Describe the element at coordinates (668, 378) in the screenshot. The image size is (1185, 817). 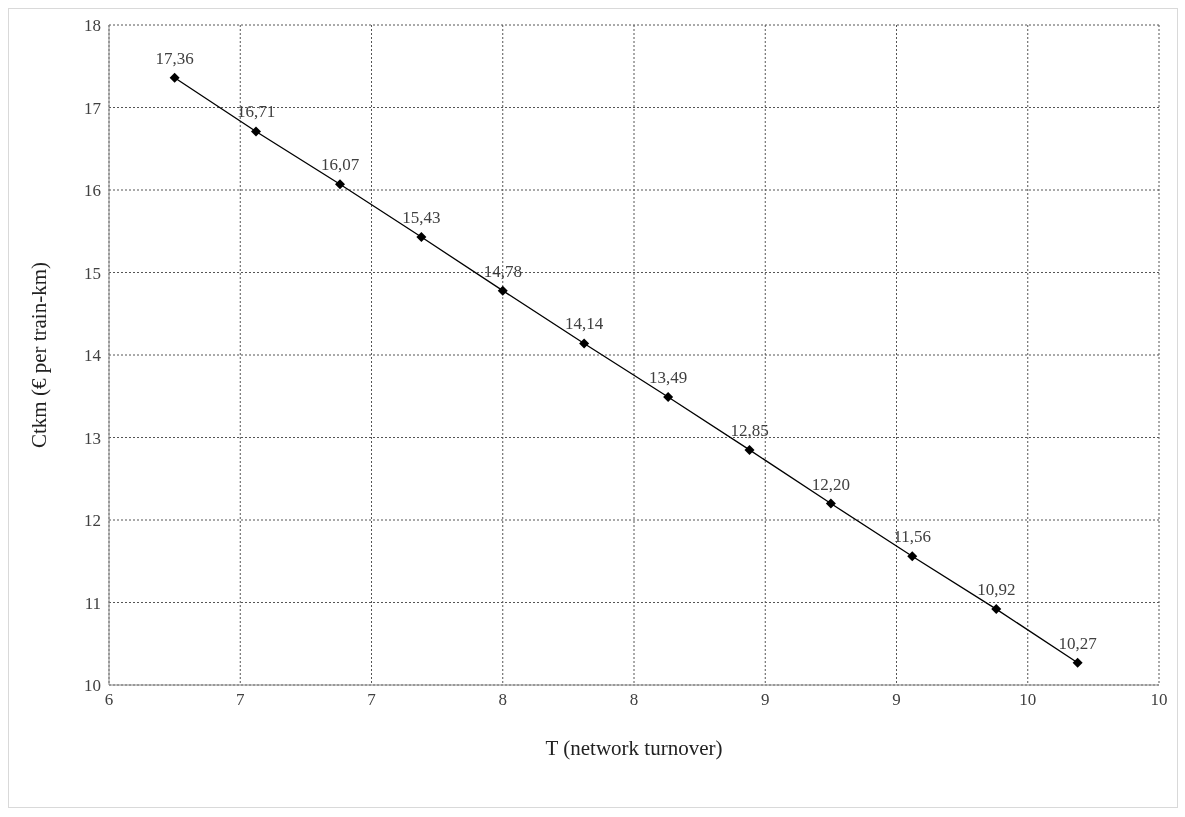
I see `data-label: 13,49` at that location.